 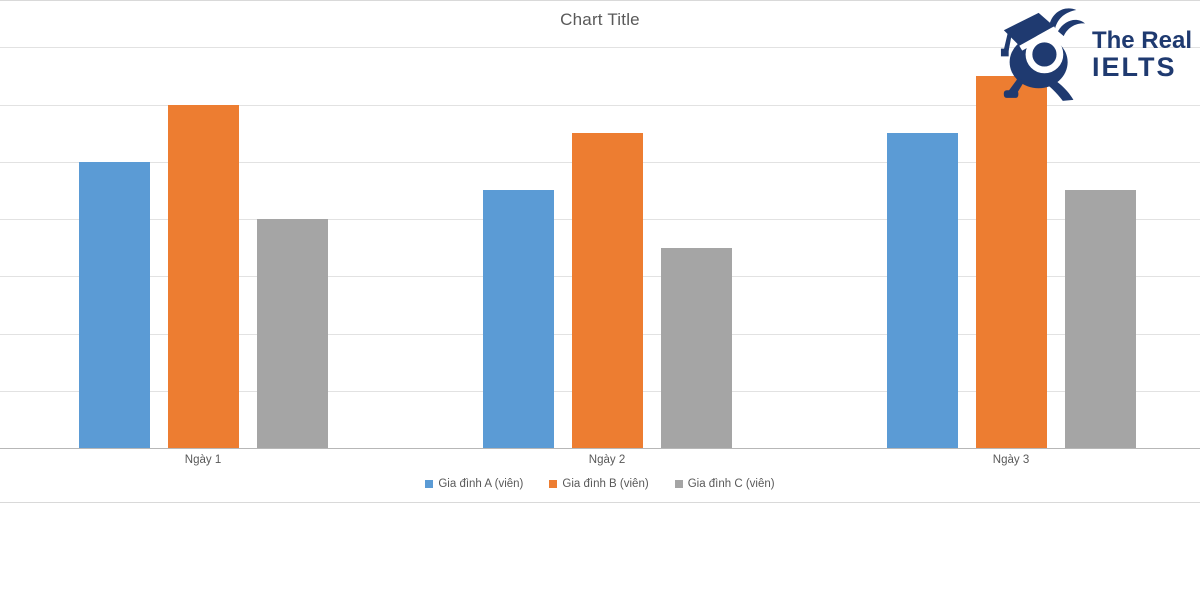 What do you see at coordinates (1134, 67) in the screenshot?
I see `logo-line2: IELTS` at bounding box center [1134, 67].